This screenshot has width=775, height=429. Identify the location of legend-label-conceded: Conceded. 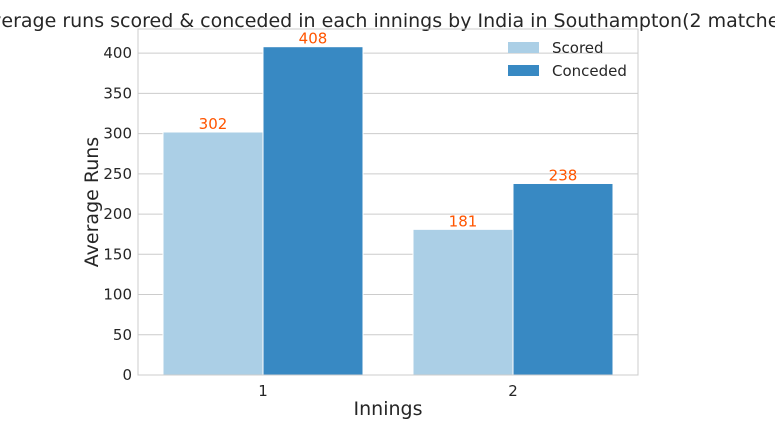
(589, 71).